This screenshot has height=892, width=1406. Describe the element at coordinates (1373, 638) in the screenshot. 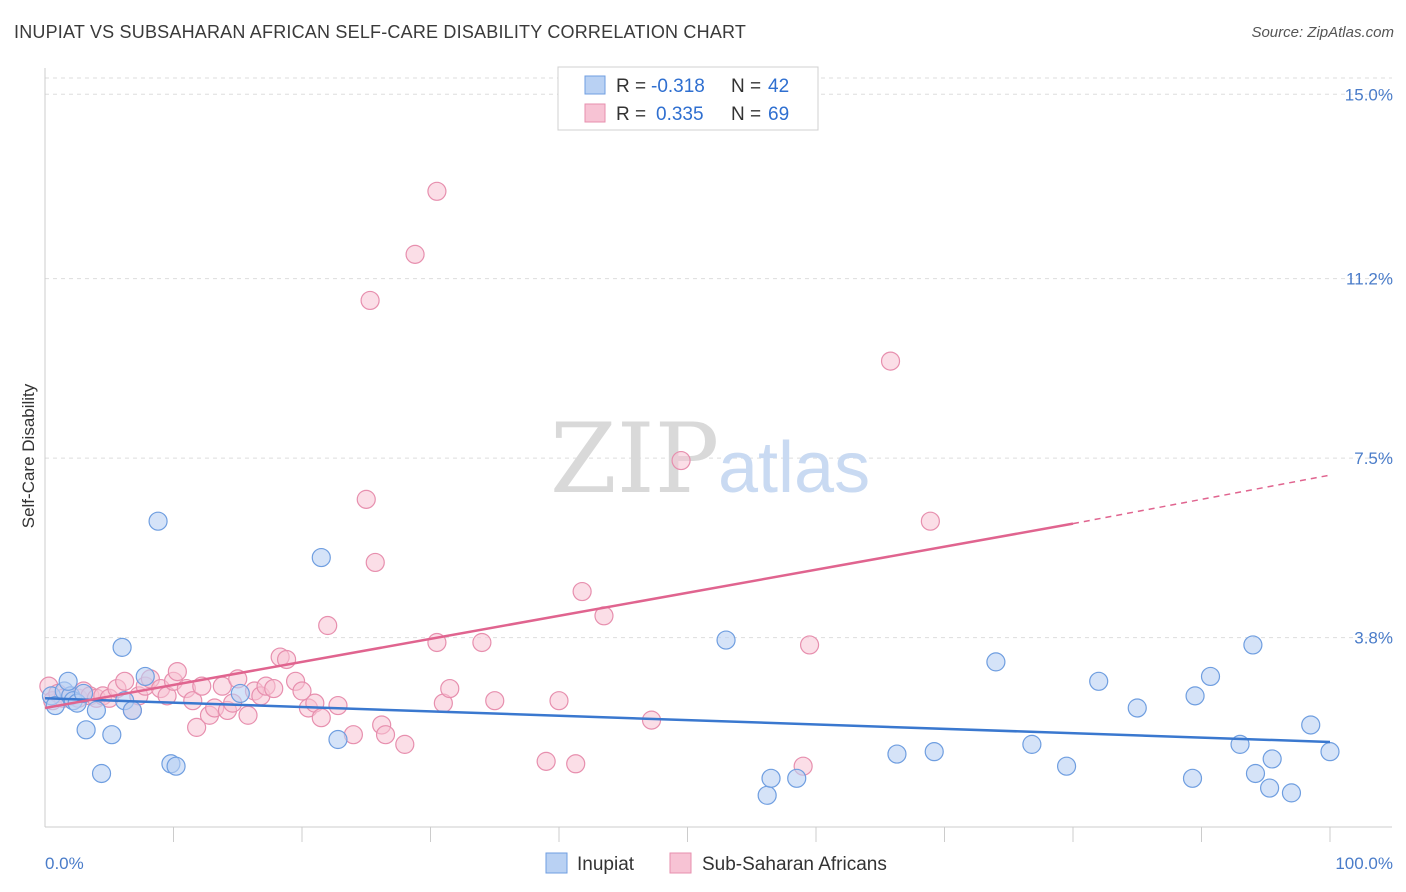

I see `y-tick-label: 3.8%` at that location.